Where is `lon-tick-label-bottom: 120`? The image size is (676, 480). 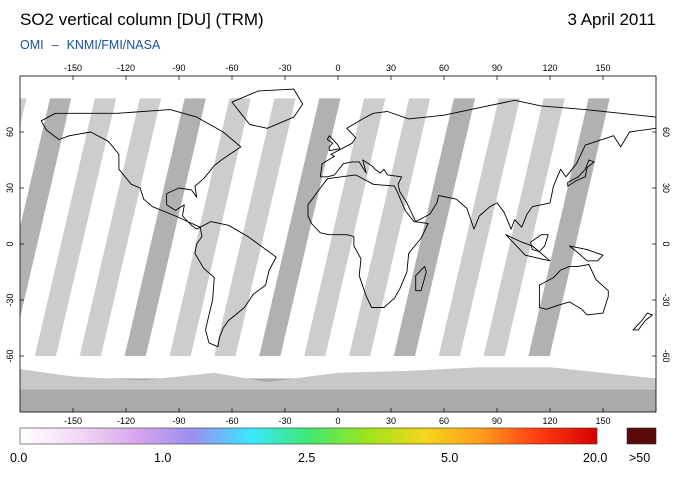 lon-tick-label-bottom: 120 is located at coordinates (549, 421).